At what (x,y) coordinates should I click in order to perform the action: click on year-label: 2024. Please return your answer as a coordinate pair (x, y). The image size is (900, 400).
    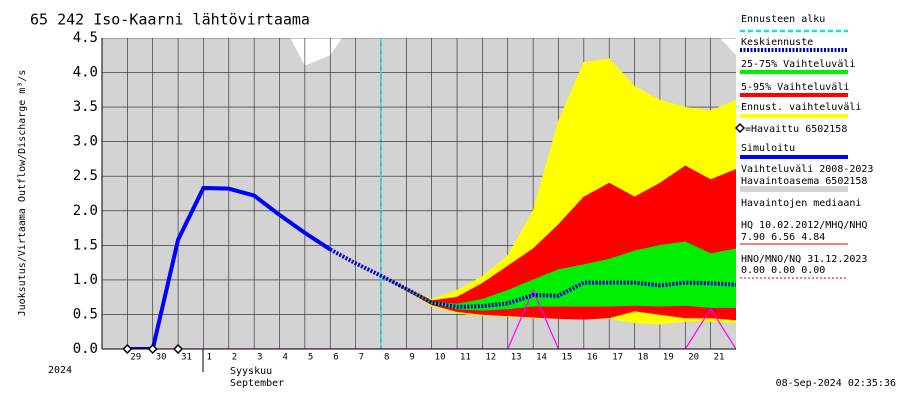
    Looking at the image, I should click on (60, 370).